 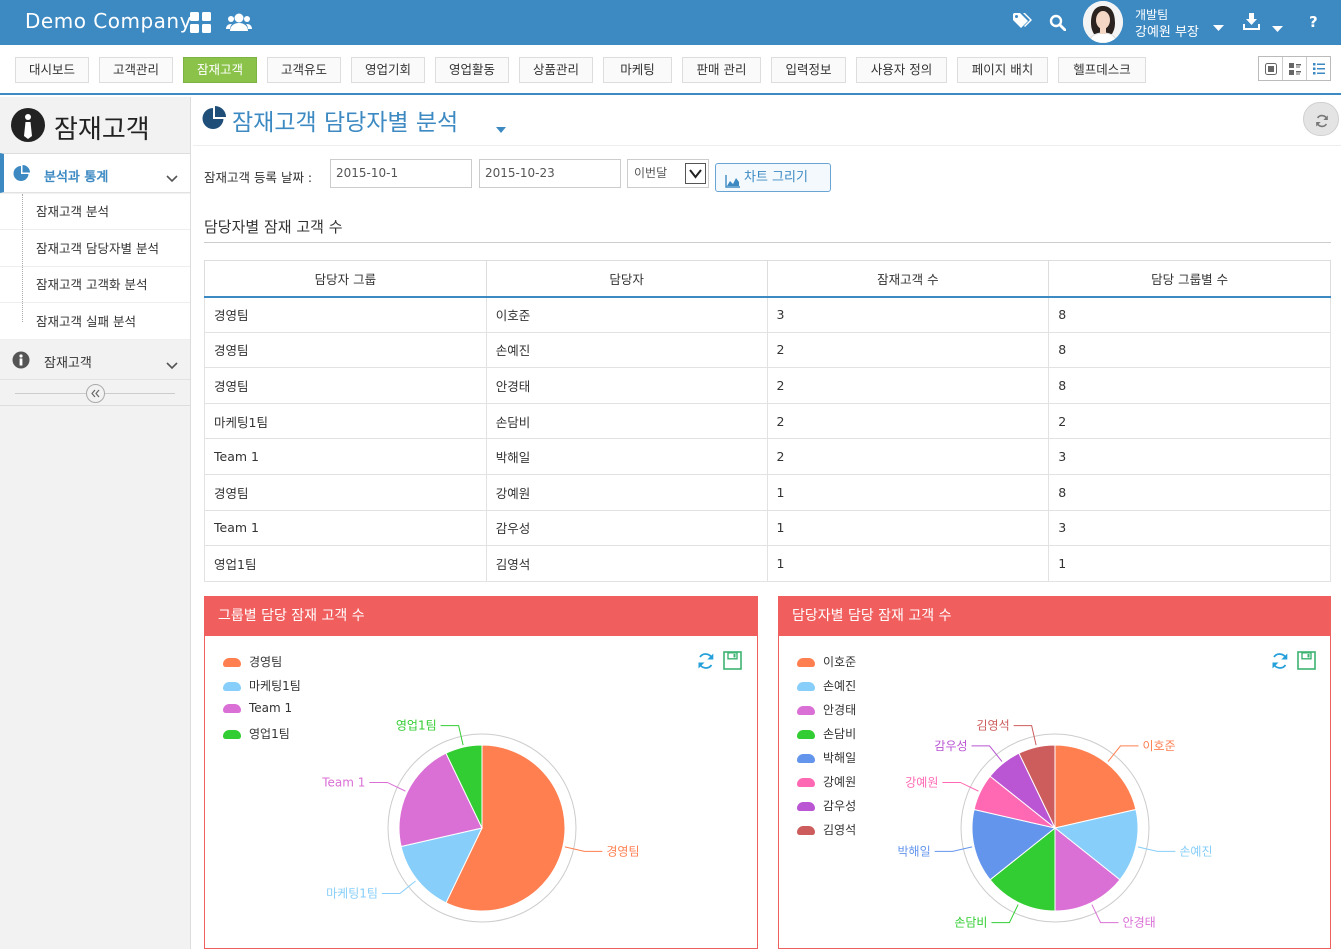 What do you see at coordinates (21, 362) in the screenshot?
I see `info-icon` at bounding box center [21, 362].